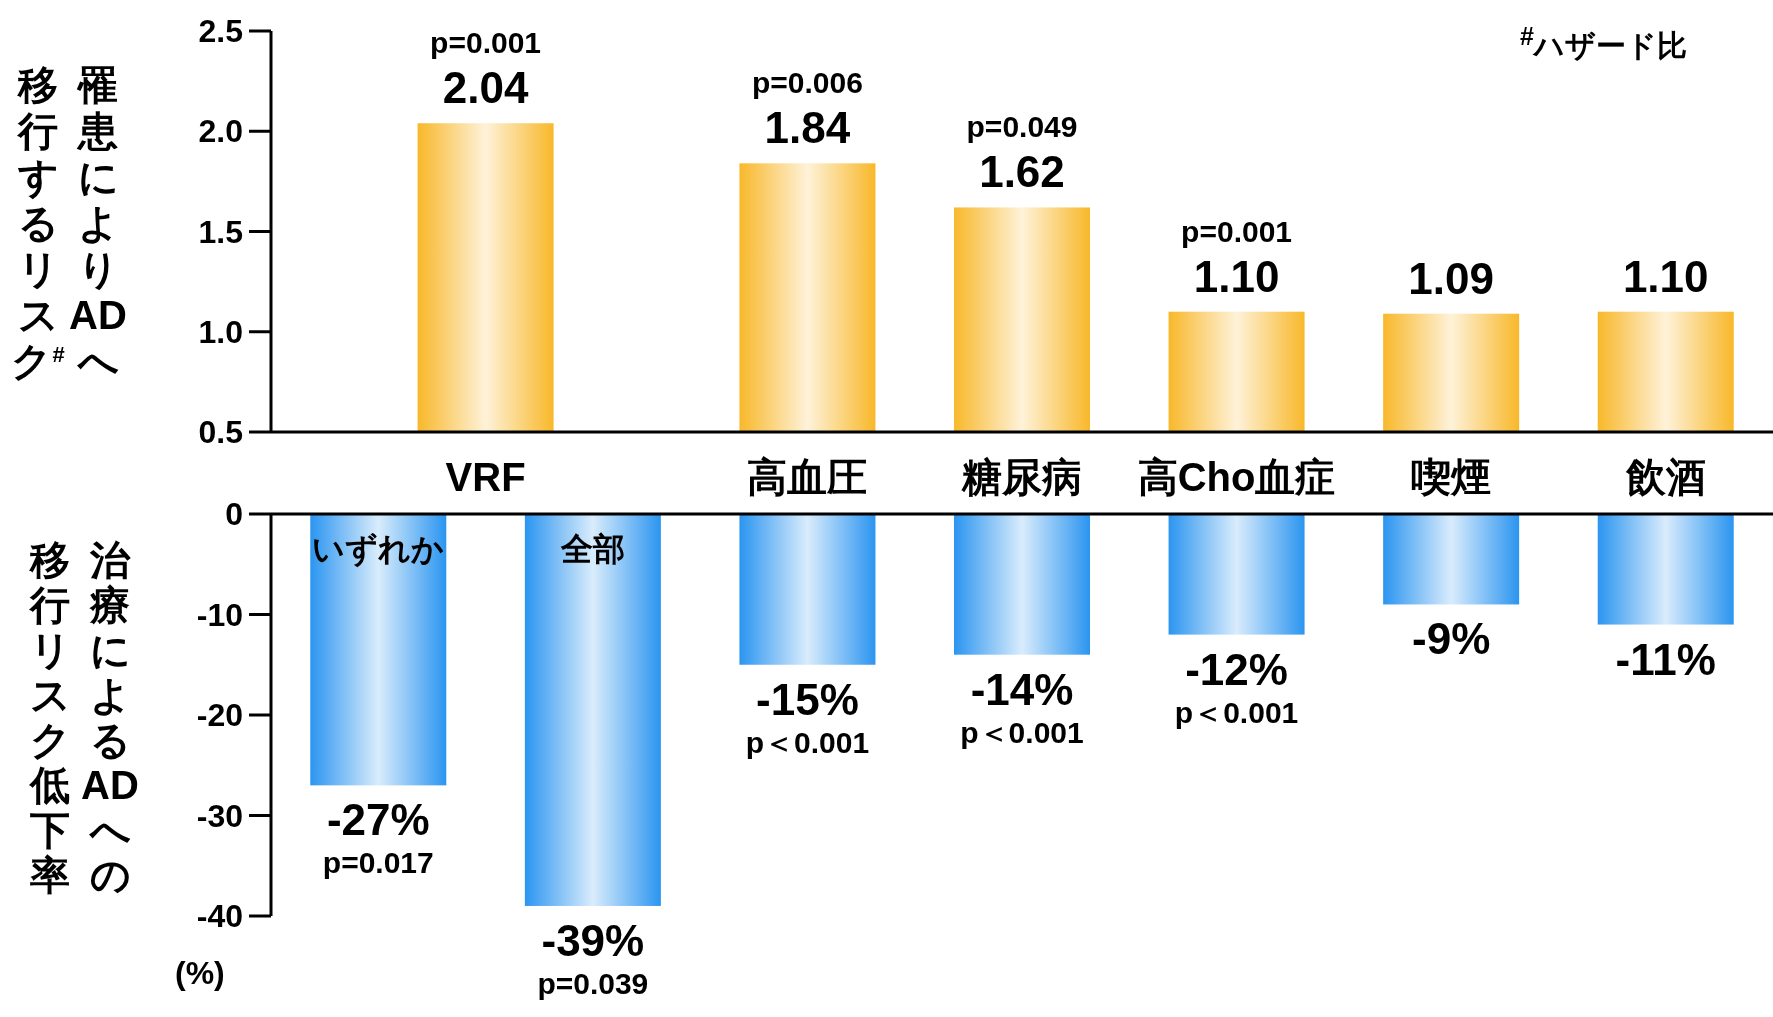 Image resolution: width=1773 pixels, height=1017 pixels. I want to click on annotation: $^{#}$ハザード比, so click(1603, 43).